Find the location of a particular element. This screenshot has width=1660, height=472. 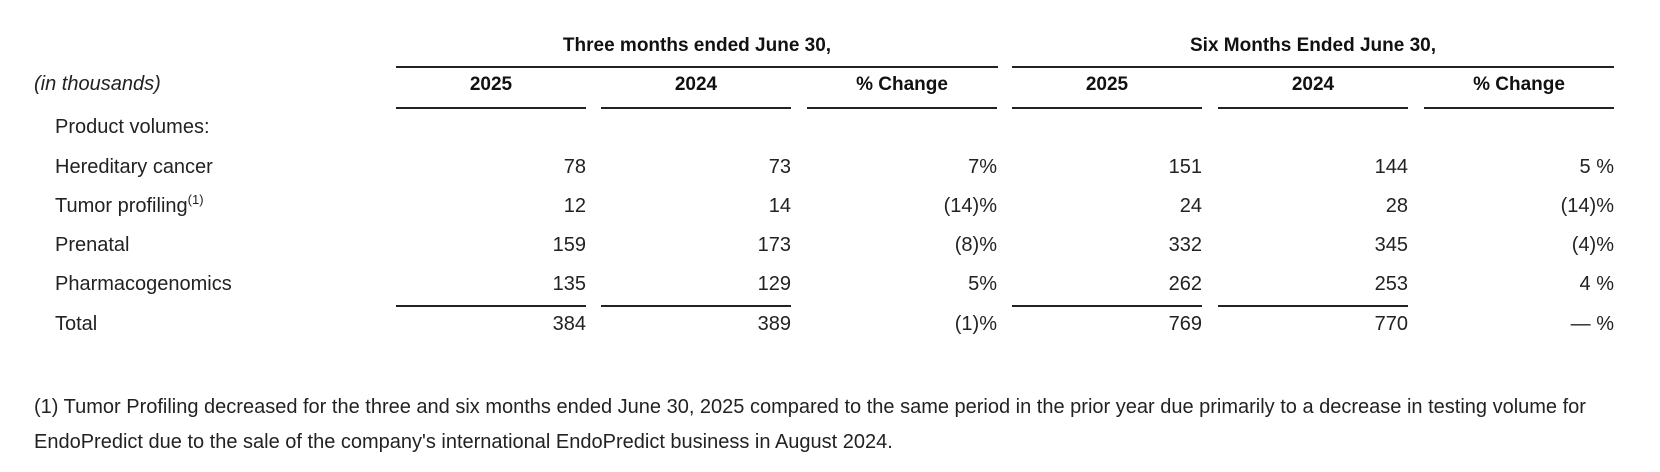

row-label-text: Prenatal is located at coordinates (92, 245).